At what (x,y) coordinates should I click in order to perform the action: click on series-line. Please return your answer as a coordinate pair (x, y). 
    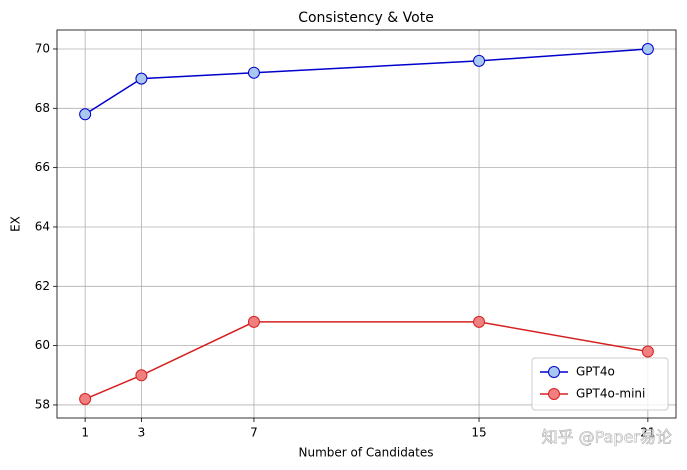
    Looking at the image, I should click on (366, 81).